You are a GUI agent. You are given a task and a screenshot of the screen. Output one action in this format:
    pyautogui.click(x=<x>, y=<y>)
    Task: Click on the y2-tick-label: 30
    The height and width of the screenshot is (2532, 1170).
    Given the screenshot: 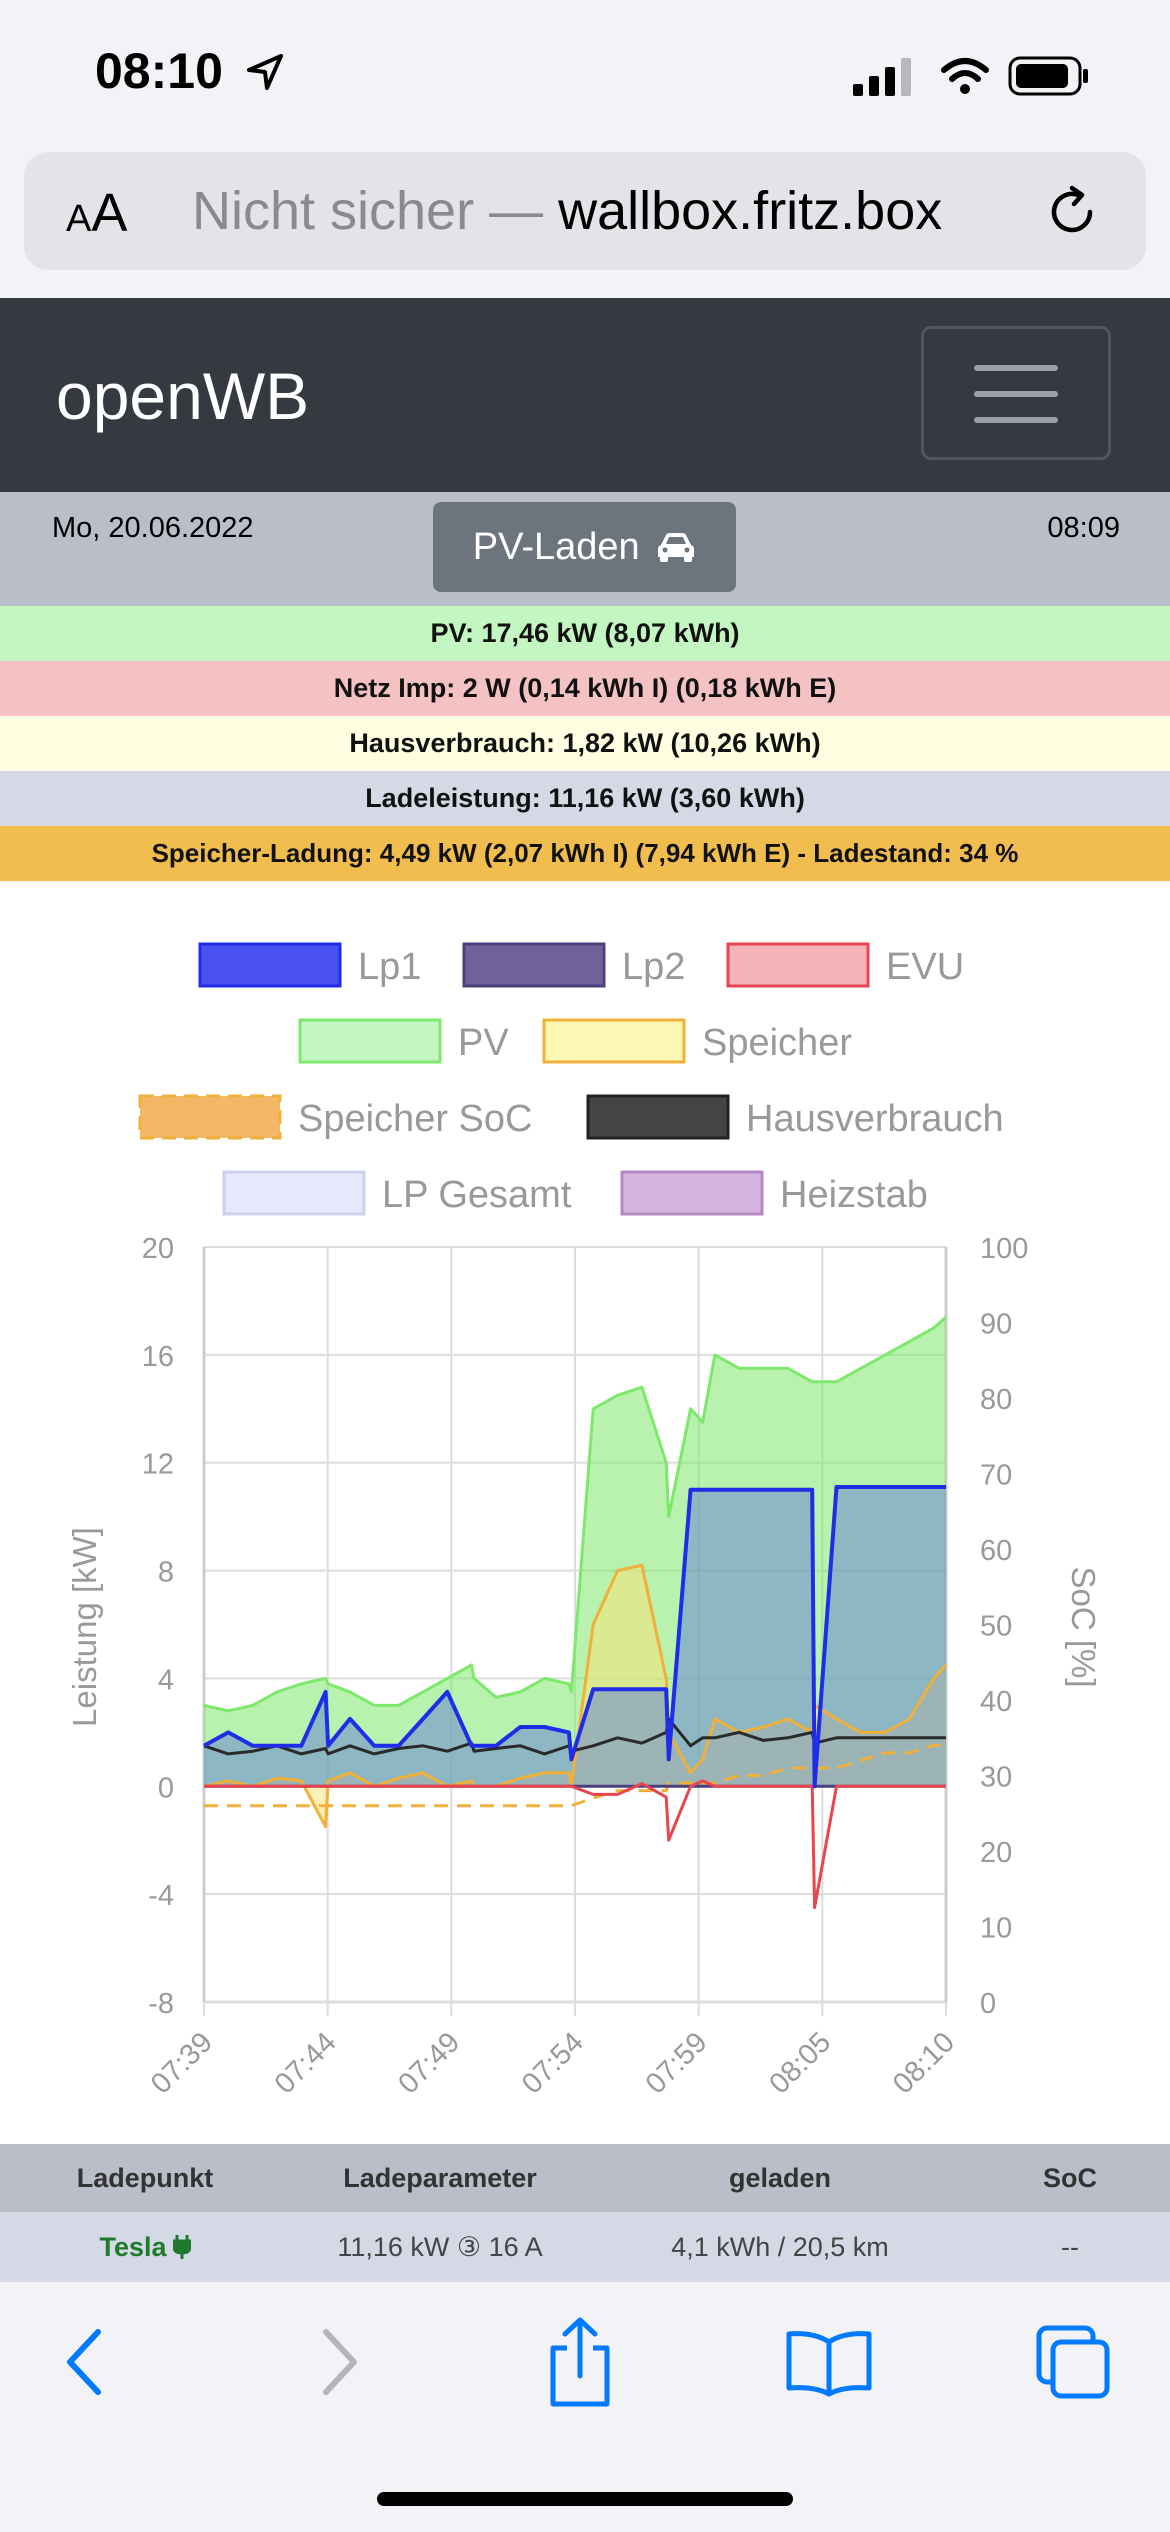 What is the action you would take?
    pyautogui.click(x=996, y=1778)
    